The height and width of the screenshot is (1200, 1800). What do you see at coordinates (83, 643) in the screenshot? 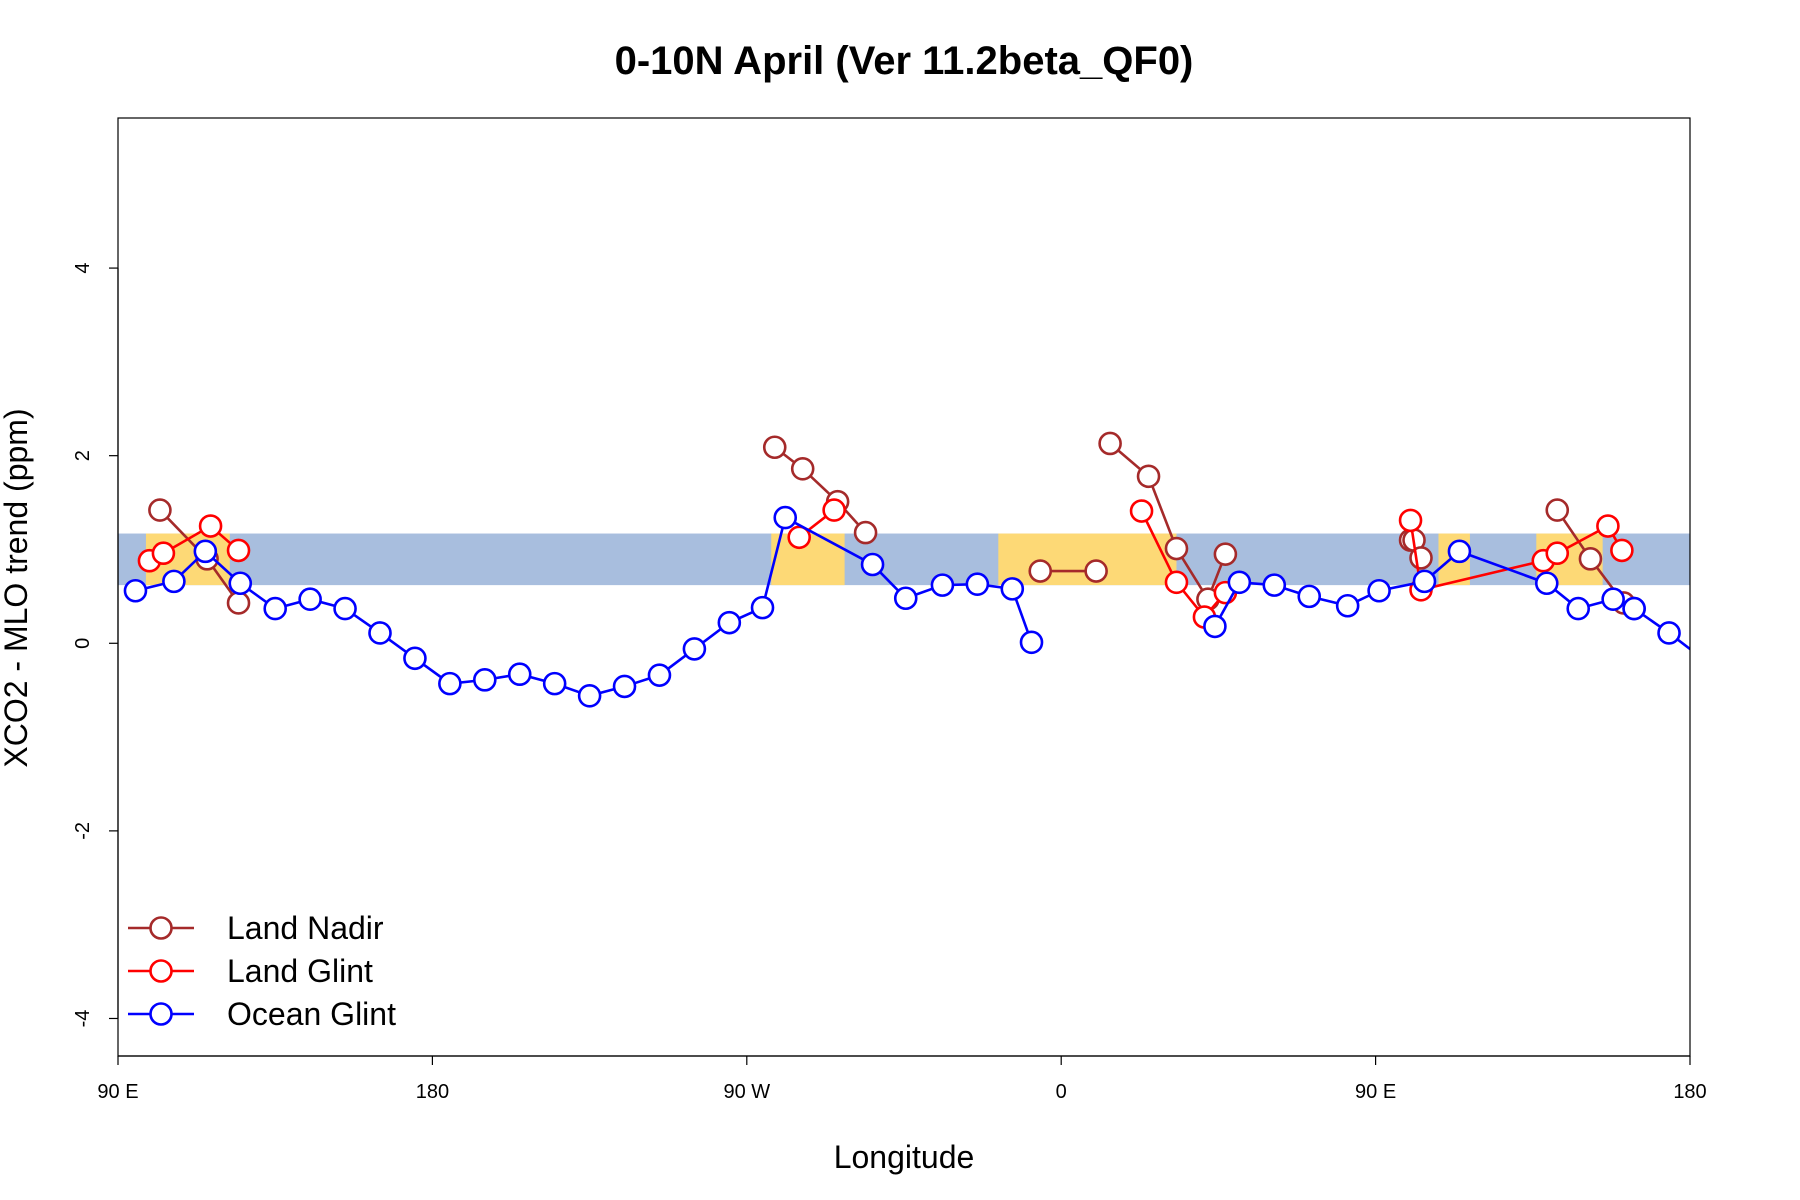
I see `y-tick-label: 0` at bounding box center [83, 643].